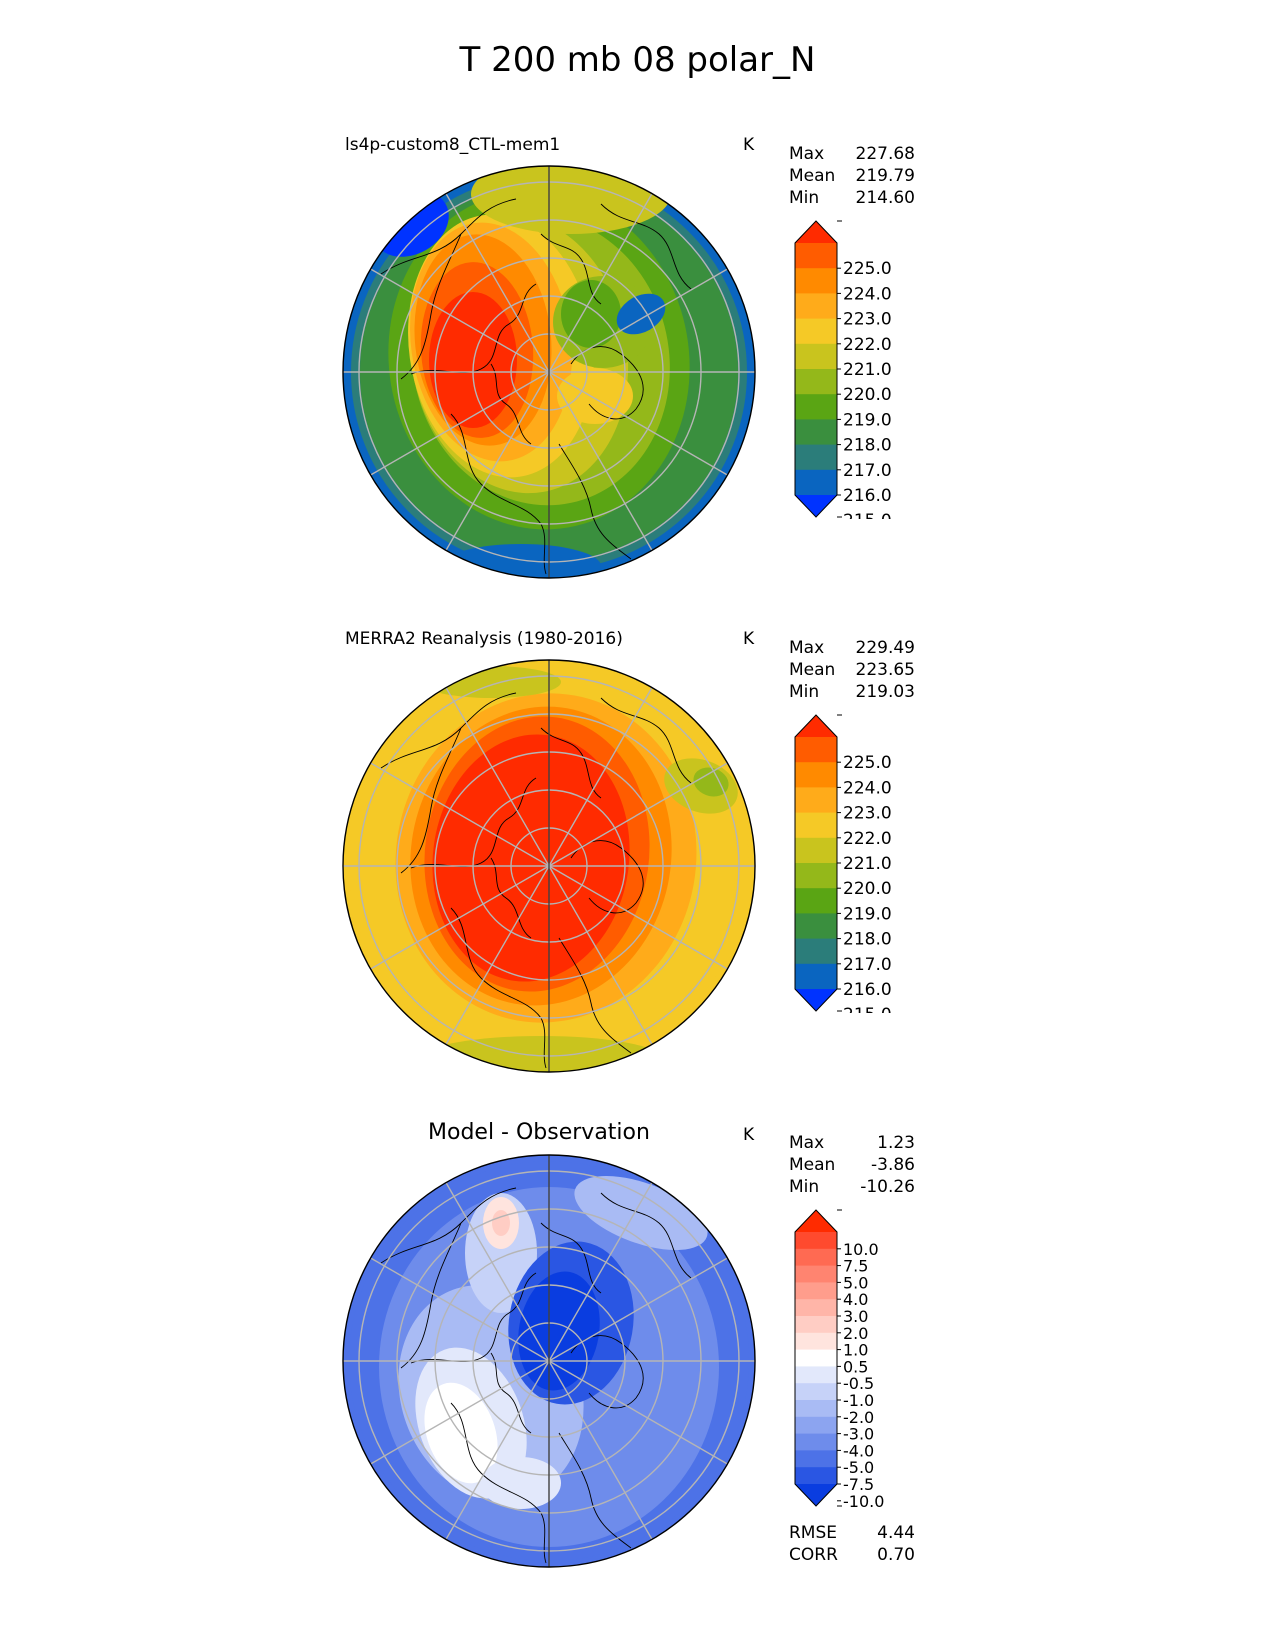 The width and height of the screenshot is (1275, 1650). What do you see at coordinates (858, 1467) in the screenshot?
I see `colorbar-tick-label: -5.0` at bounding box center [858, 1467].